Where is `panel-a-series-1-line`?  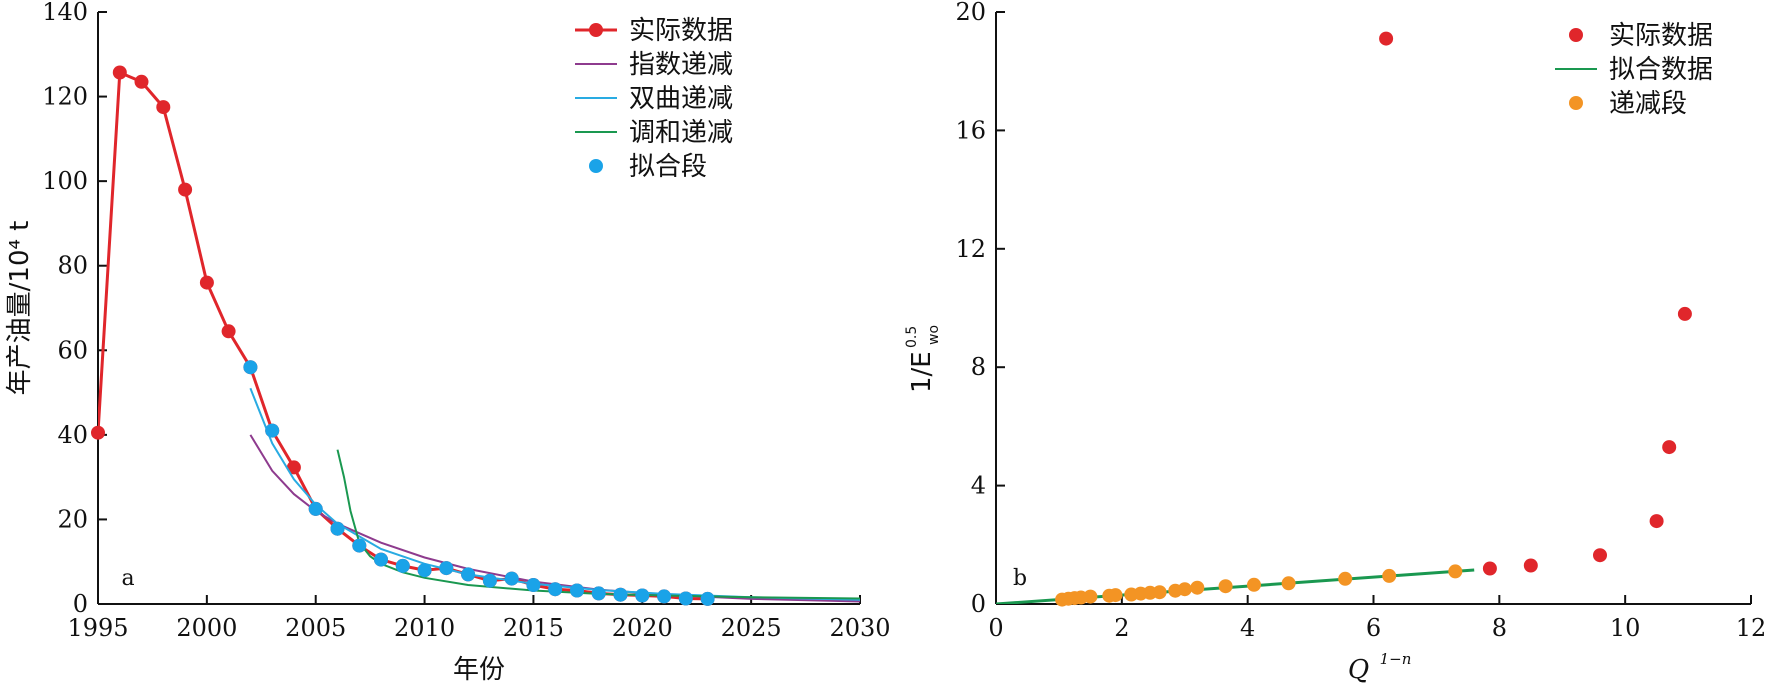 panel-a-series-1-line is located at coordinates (554, 518).